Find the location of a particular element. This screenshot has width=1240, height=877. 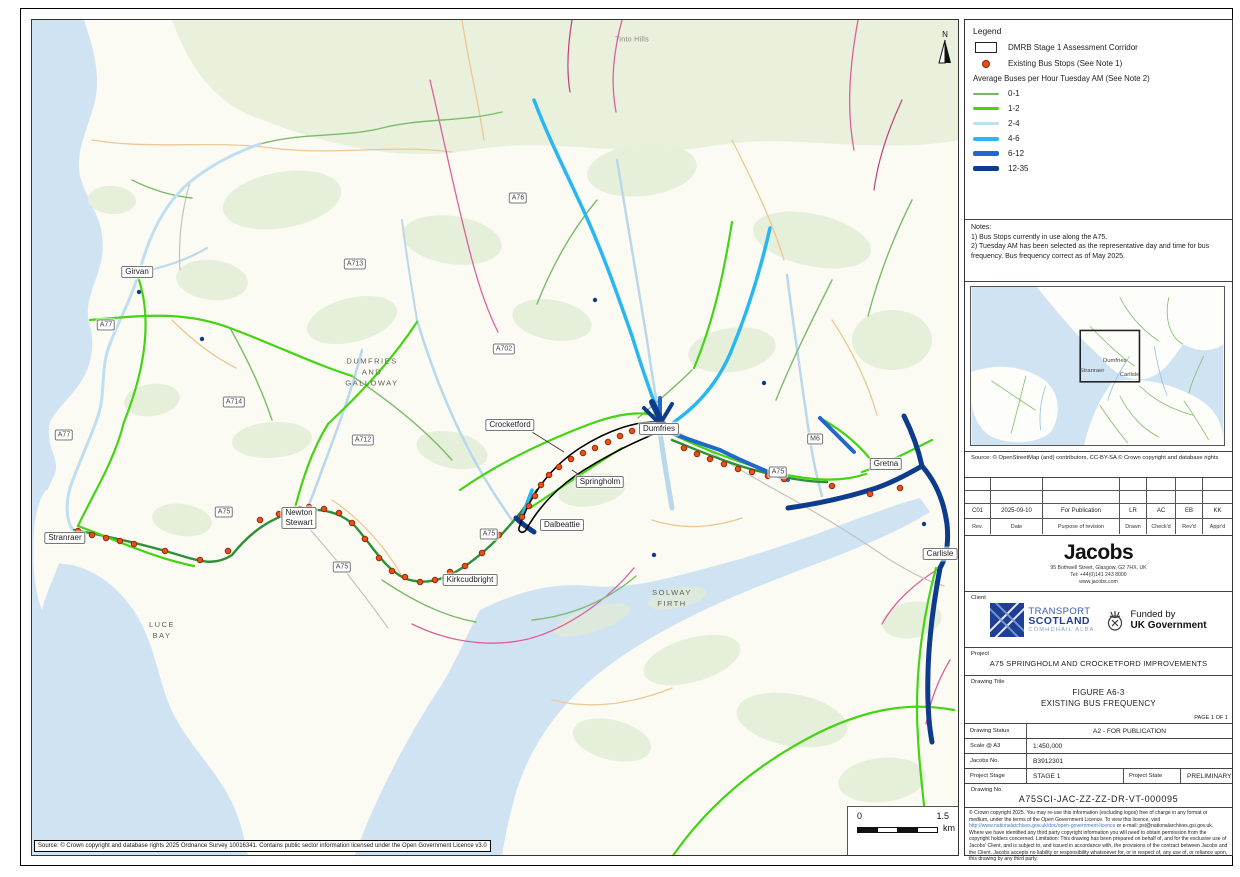

scale-unit: km is located at coordinates (949, 828).